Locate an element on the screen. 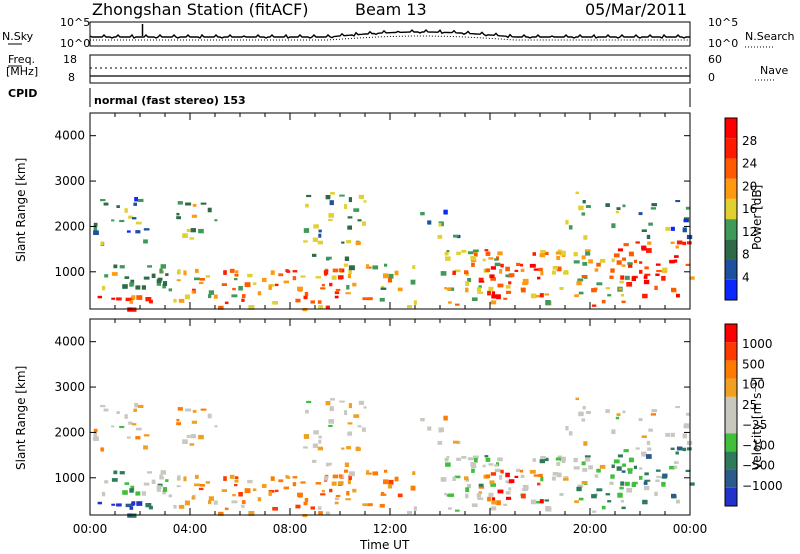  velocity-colorbar-frame is located at coordinates (731, 415).